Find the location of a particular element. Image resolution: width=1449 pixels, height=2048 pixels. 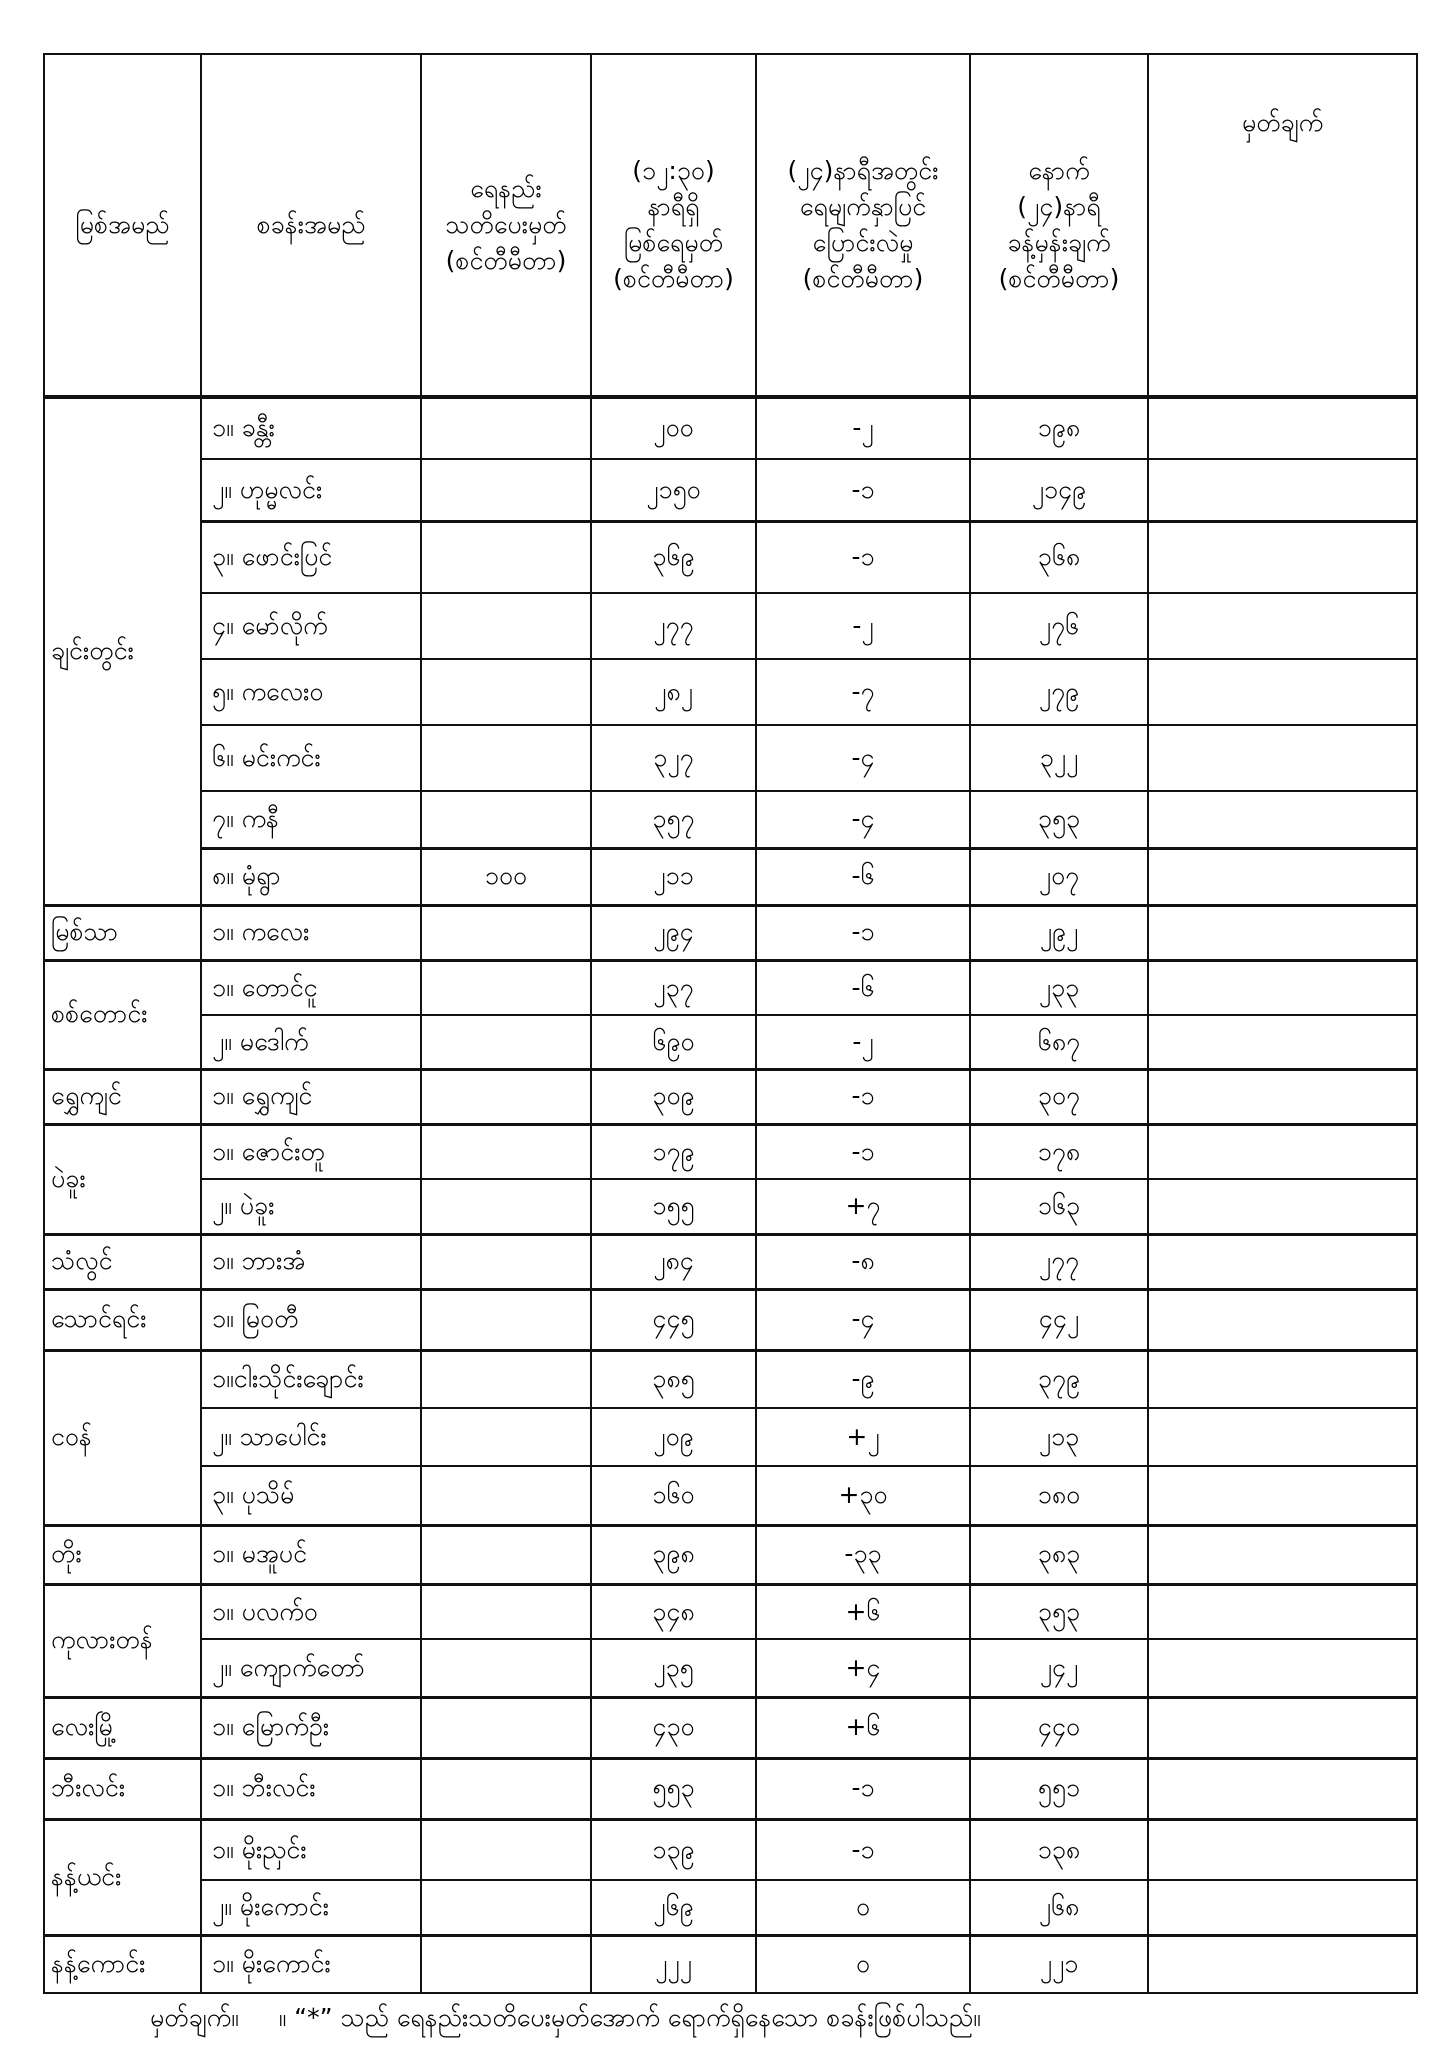

water-level-value: ၂၈၂ is located at coordinates (673, 692).